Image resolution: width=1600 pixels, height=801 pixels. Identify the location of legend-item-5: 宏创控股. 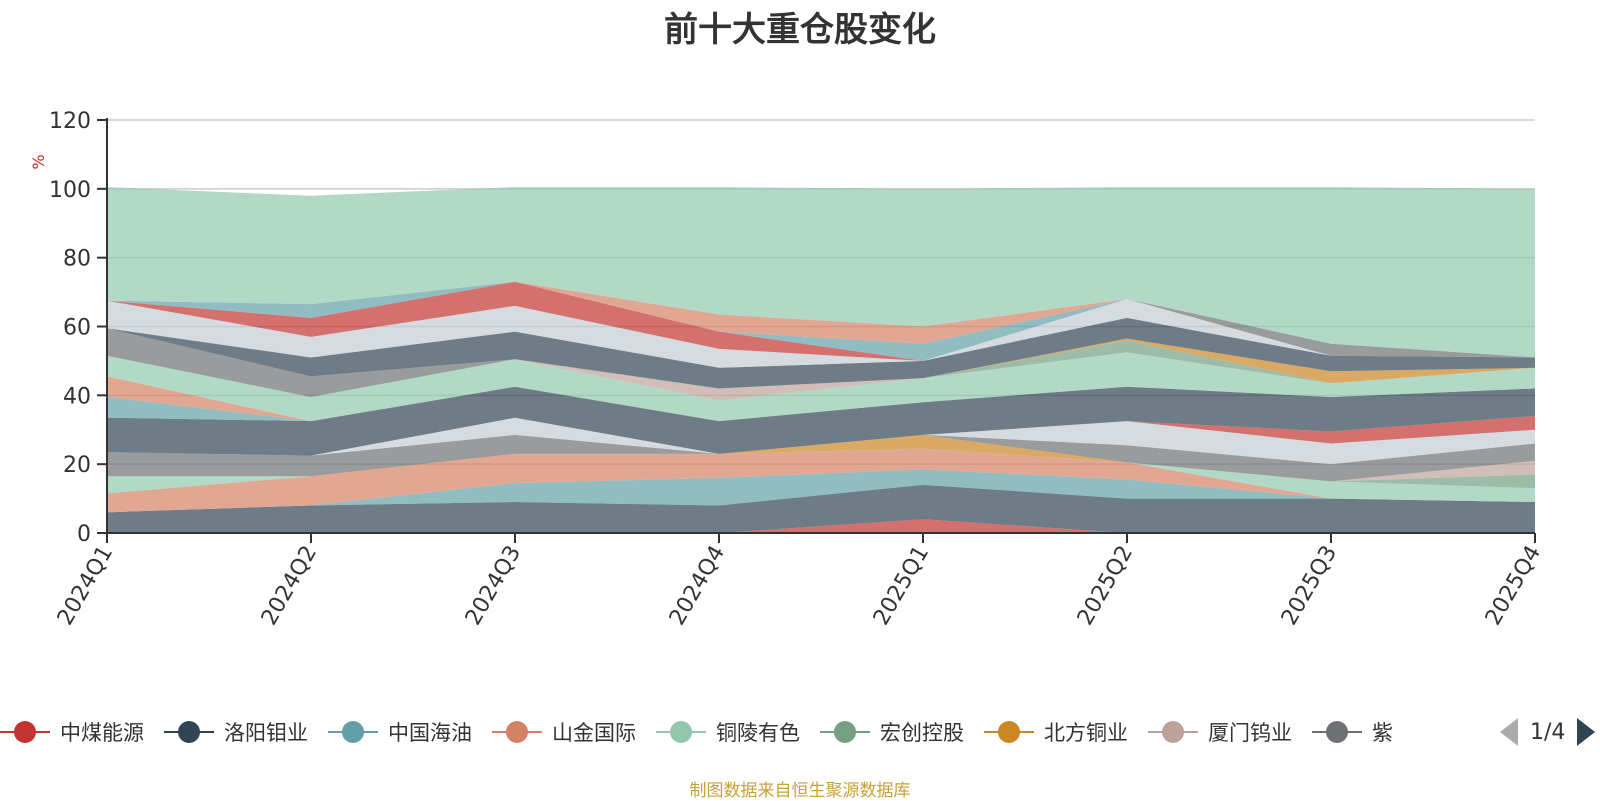
(892, 732).